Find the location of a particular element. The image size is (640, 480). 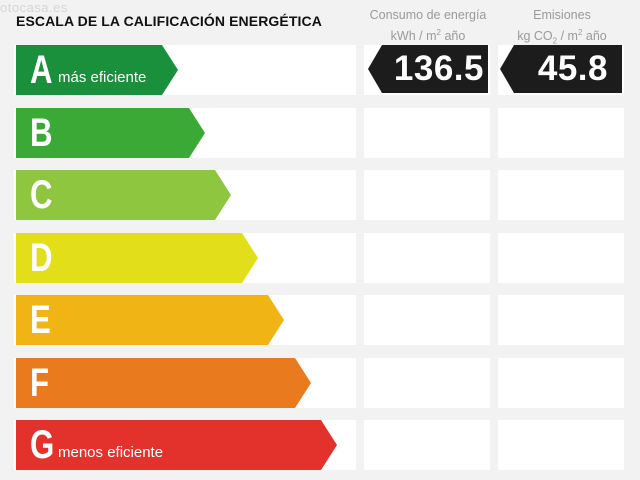

consumo-cell-c is located at coordinates (427, 195).